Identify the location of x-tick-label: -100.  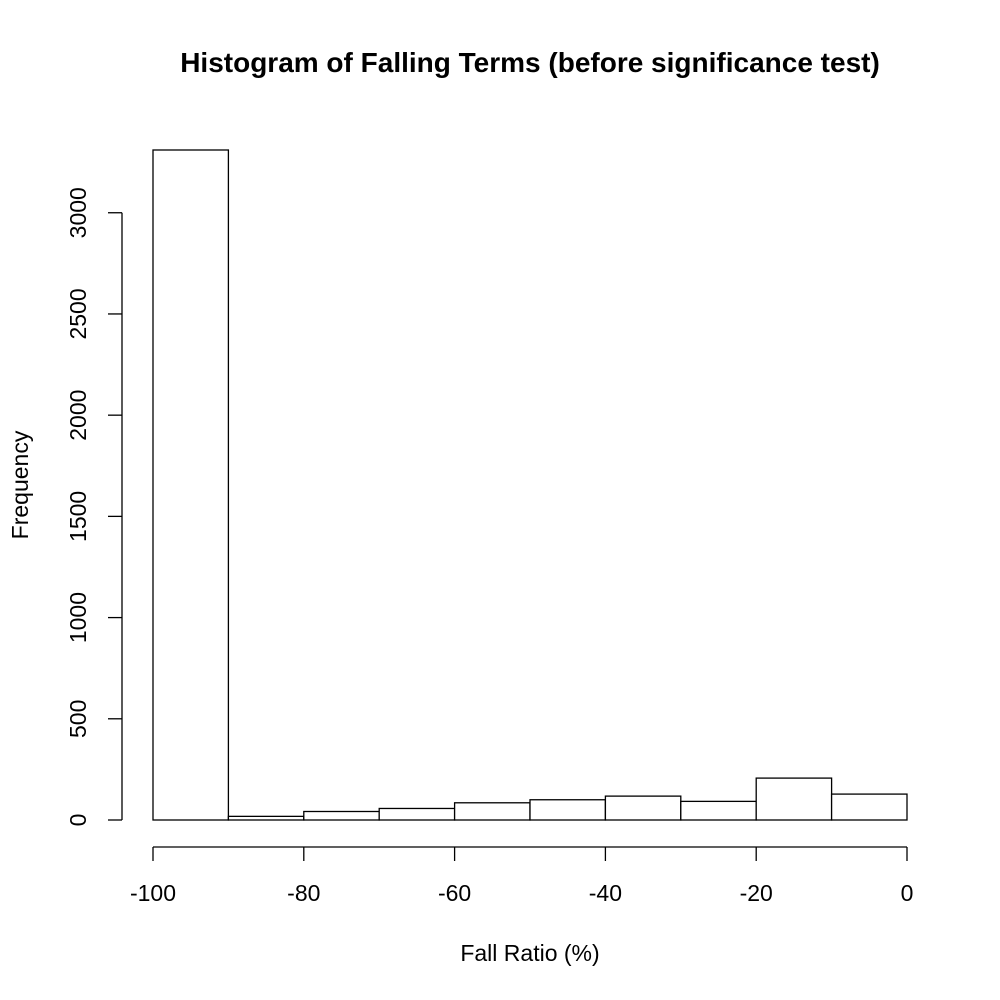
(153, 893).